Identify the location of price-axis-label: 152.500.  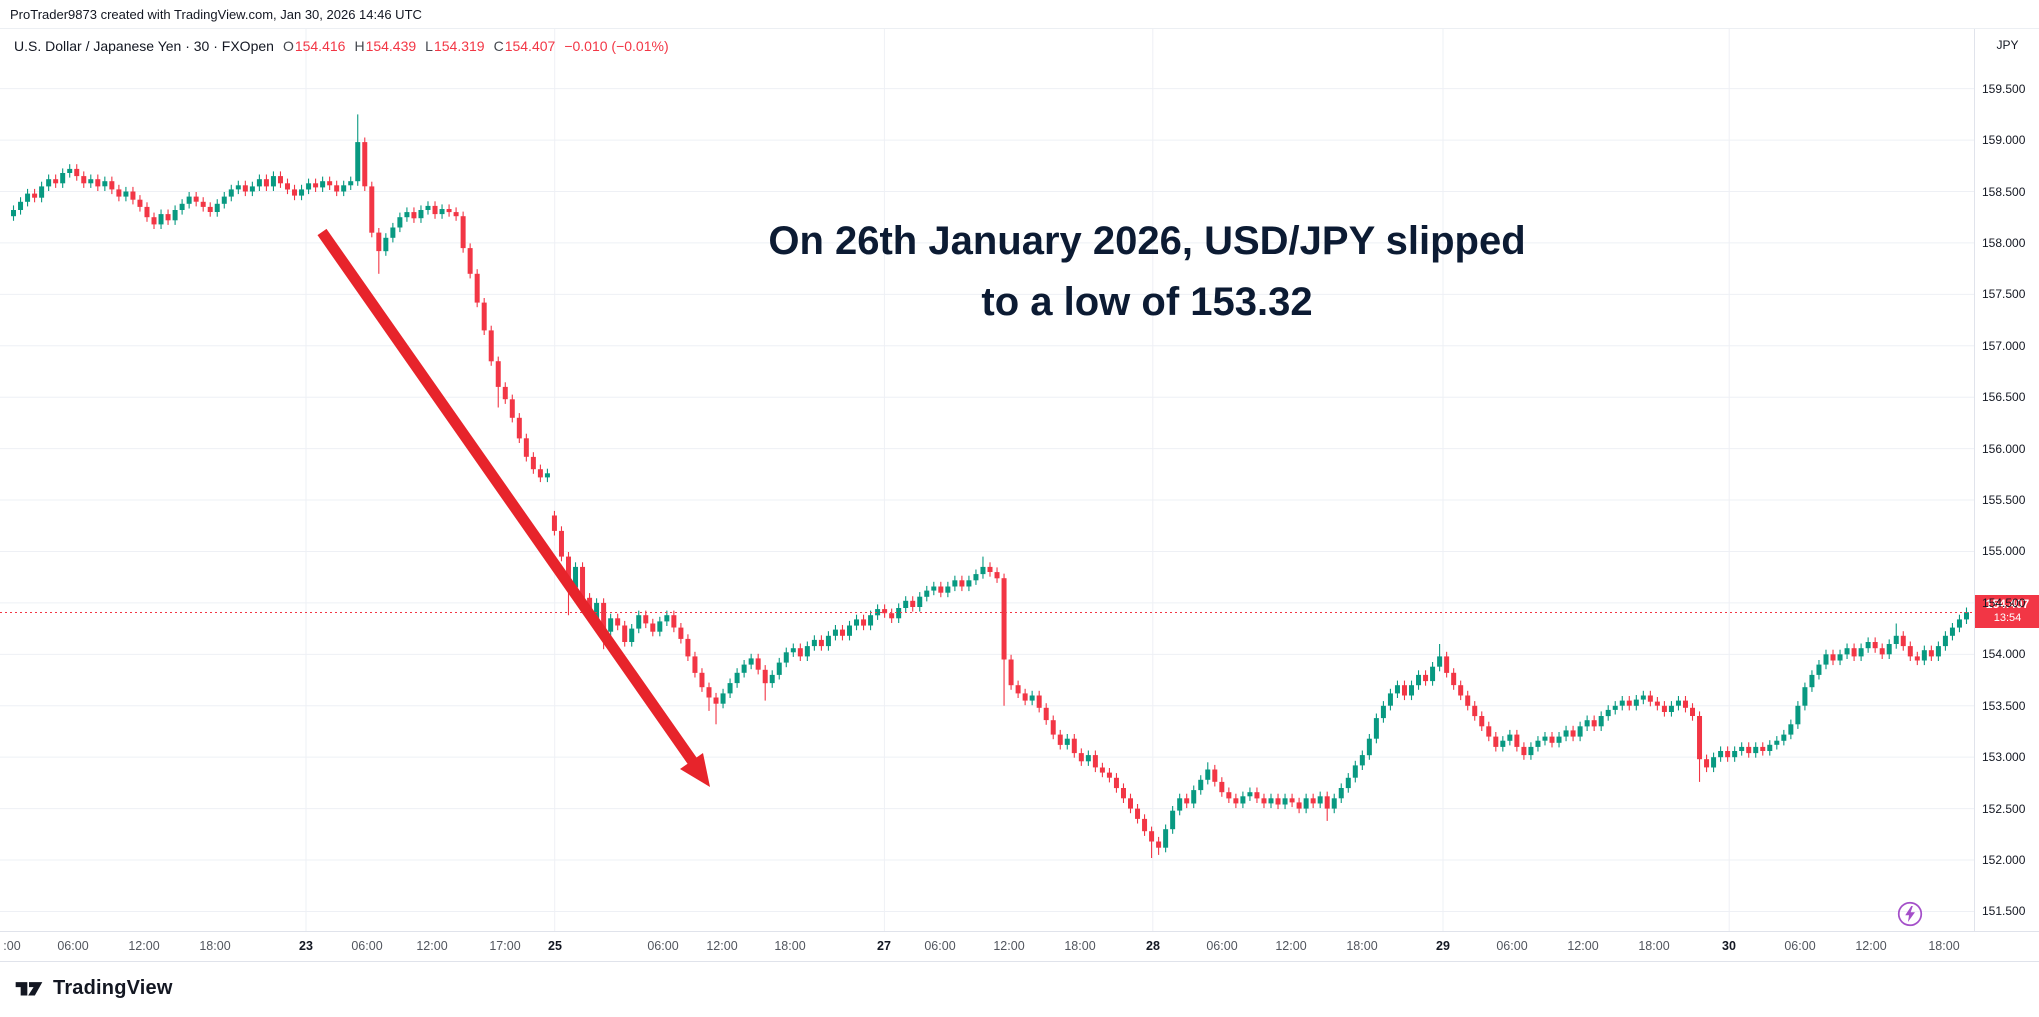
(2004, 809).